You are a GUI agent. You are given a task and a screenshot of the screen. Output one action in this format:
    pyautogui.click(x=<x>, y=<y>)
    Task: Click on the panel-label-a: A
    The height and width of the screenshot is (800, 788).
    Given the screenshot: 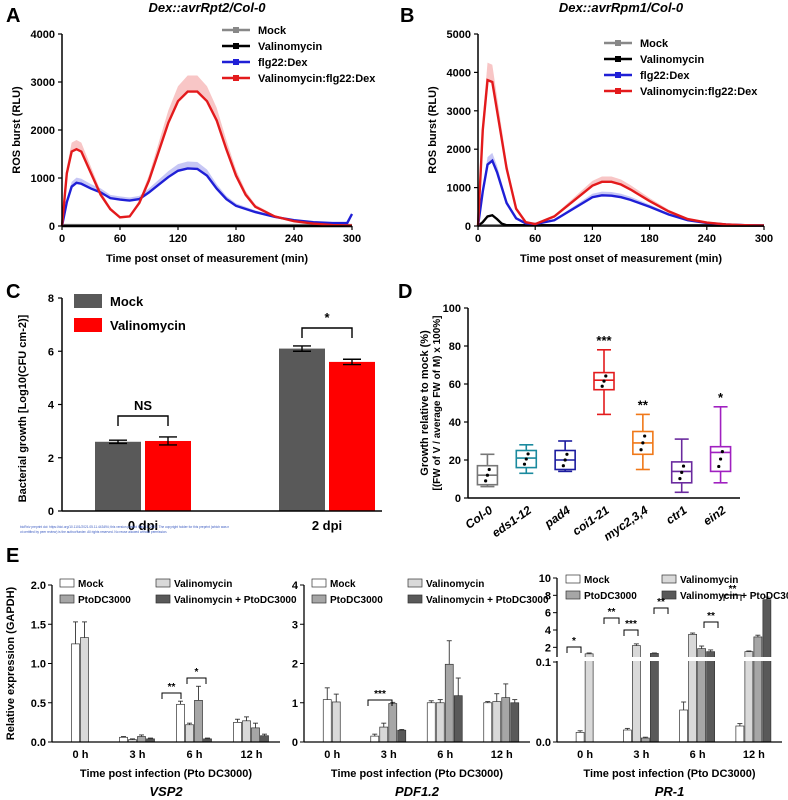 What is the action you would take?
    pyautogui.click(x=13, y=16)
    